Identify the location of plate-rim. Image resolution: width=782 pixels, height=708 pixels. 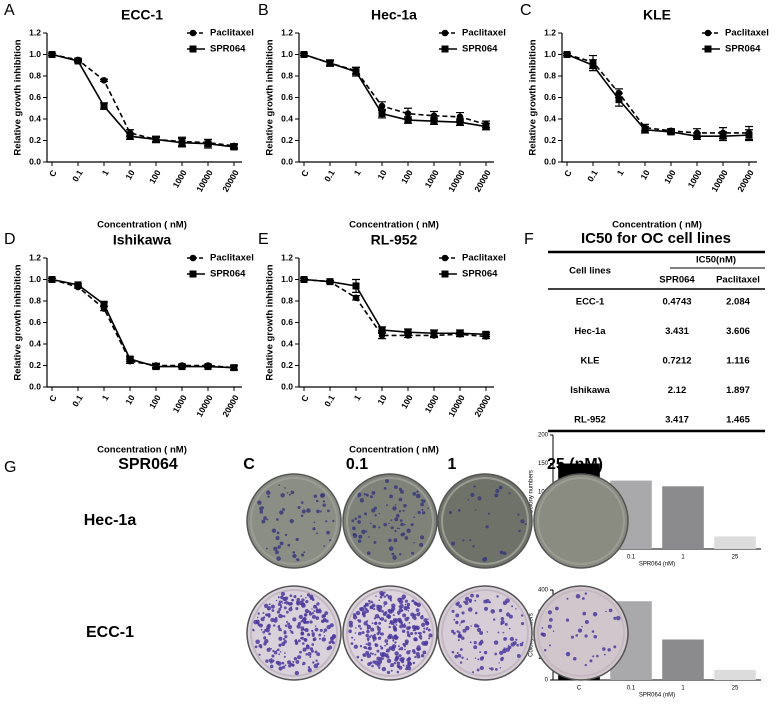
(581, 521).